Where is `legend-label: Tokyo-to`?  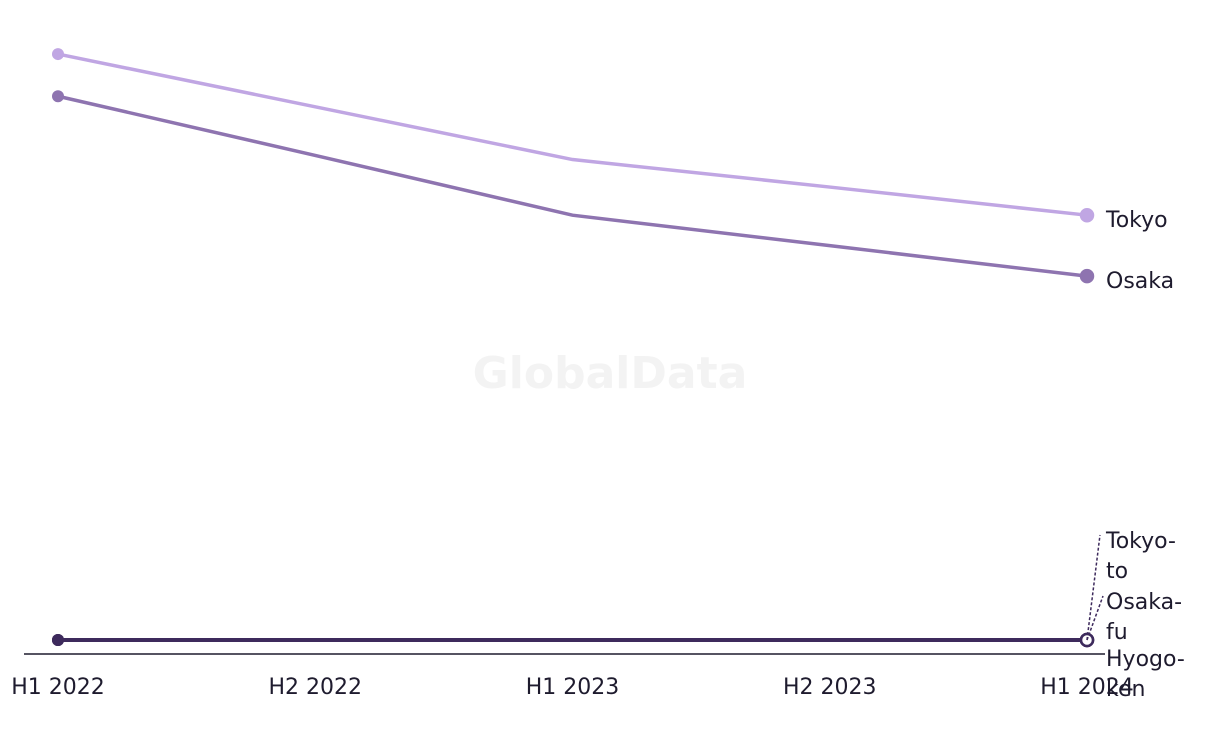
legend-label: Tokyo-to is located at coordinates (1141, 556).